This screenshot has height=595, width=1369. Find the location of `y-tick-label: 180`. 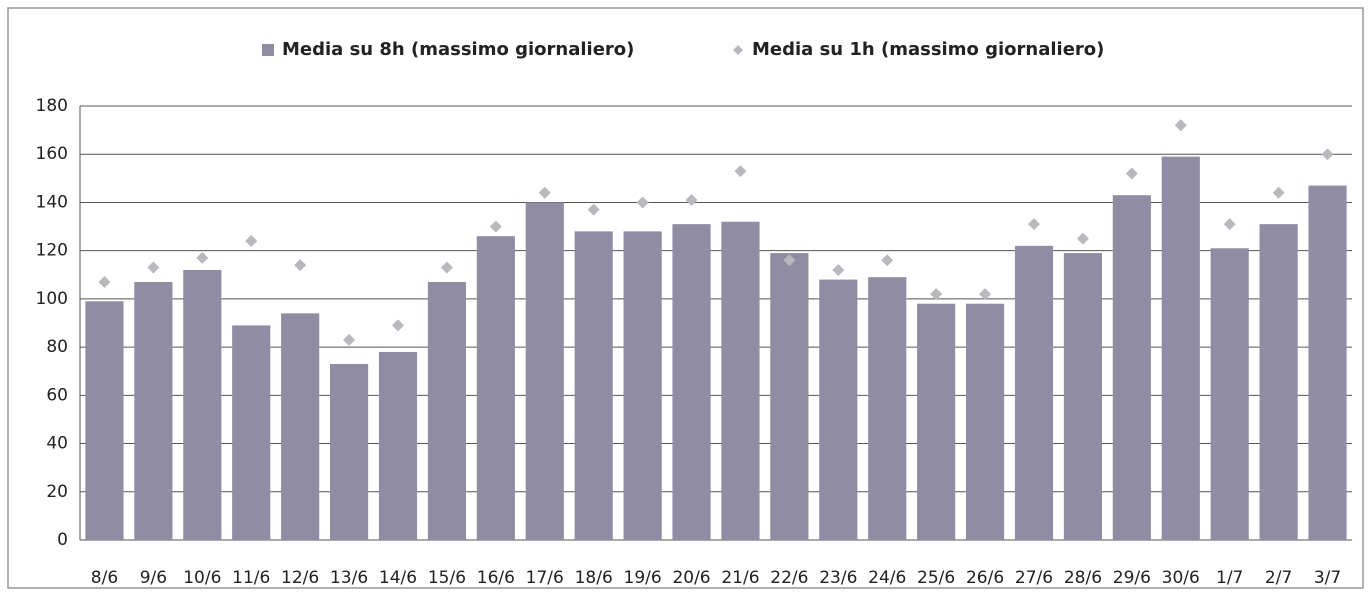

y-tick-label: 180 is located at coordinates (52, 106).